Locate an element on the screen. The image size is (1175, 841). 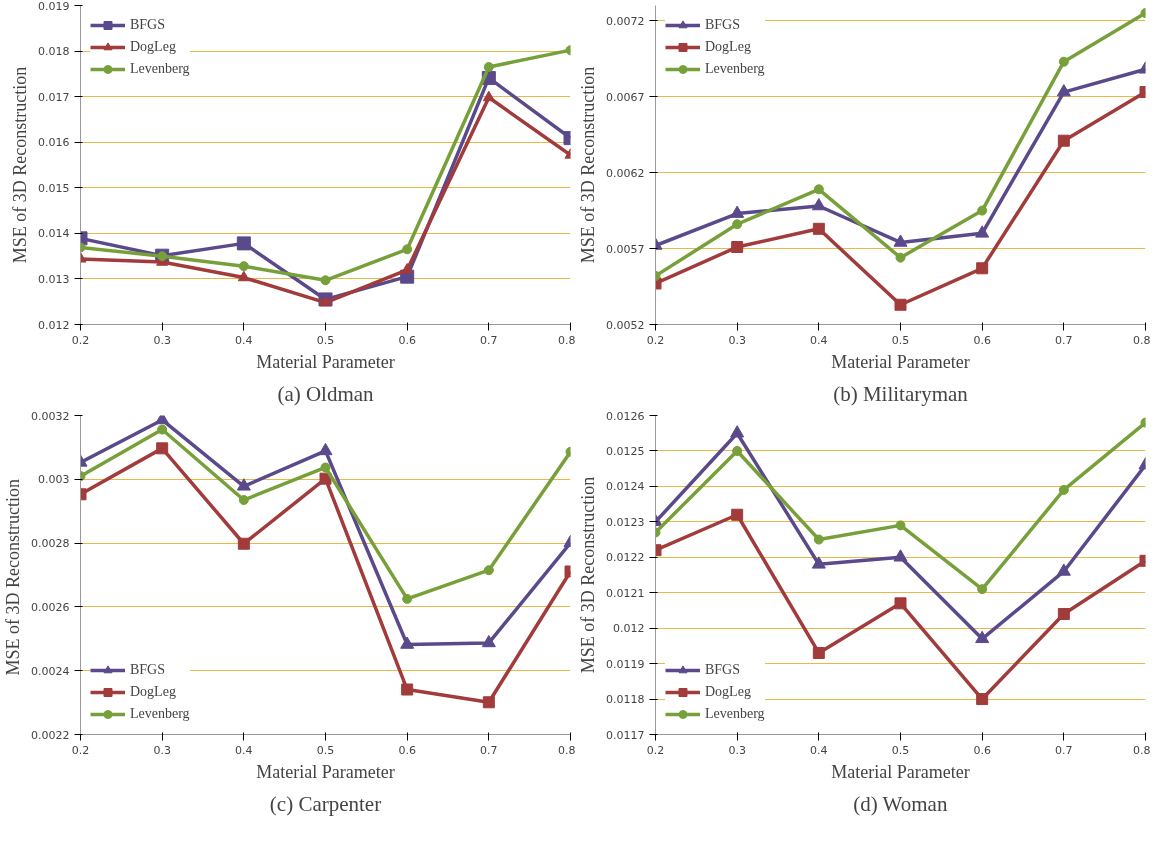
y-tick-label: 0.0032 is located at coordinates (50, 416).